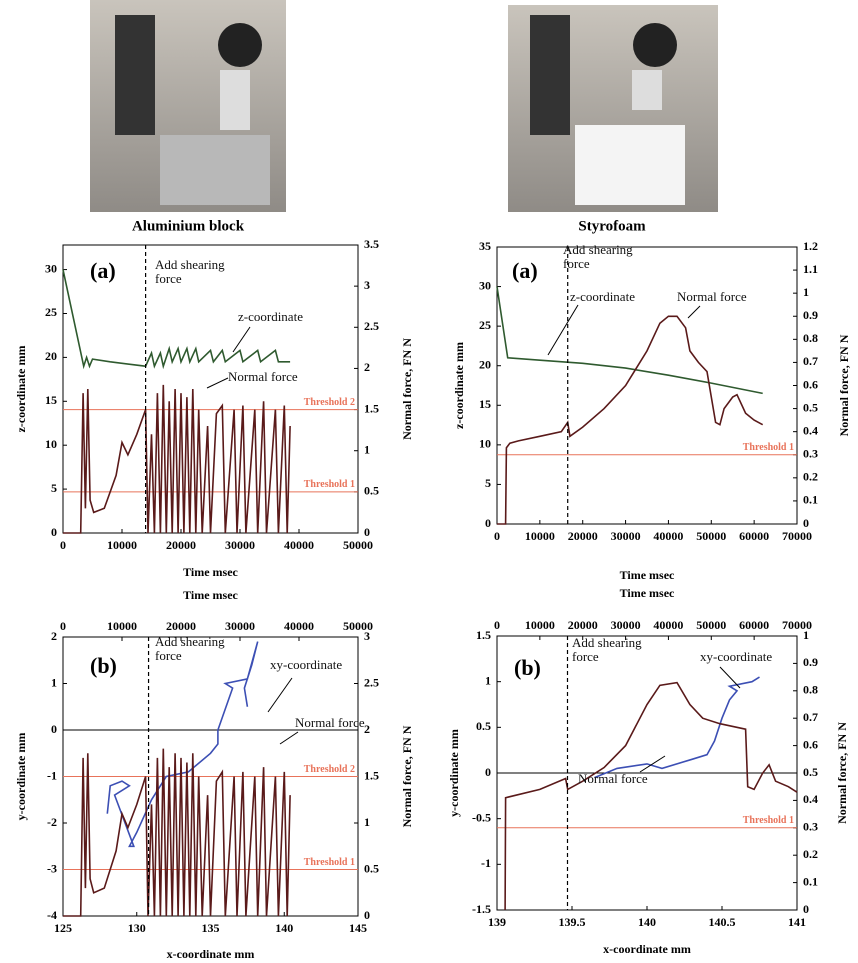 Image resolution: width=858 pixels, height=963 pixels. I want to click on y2-tick-label: 0.9, so click(810, 662).